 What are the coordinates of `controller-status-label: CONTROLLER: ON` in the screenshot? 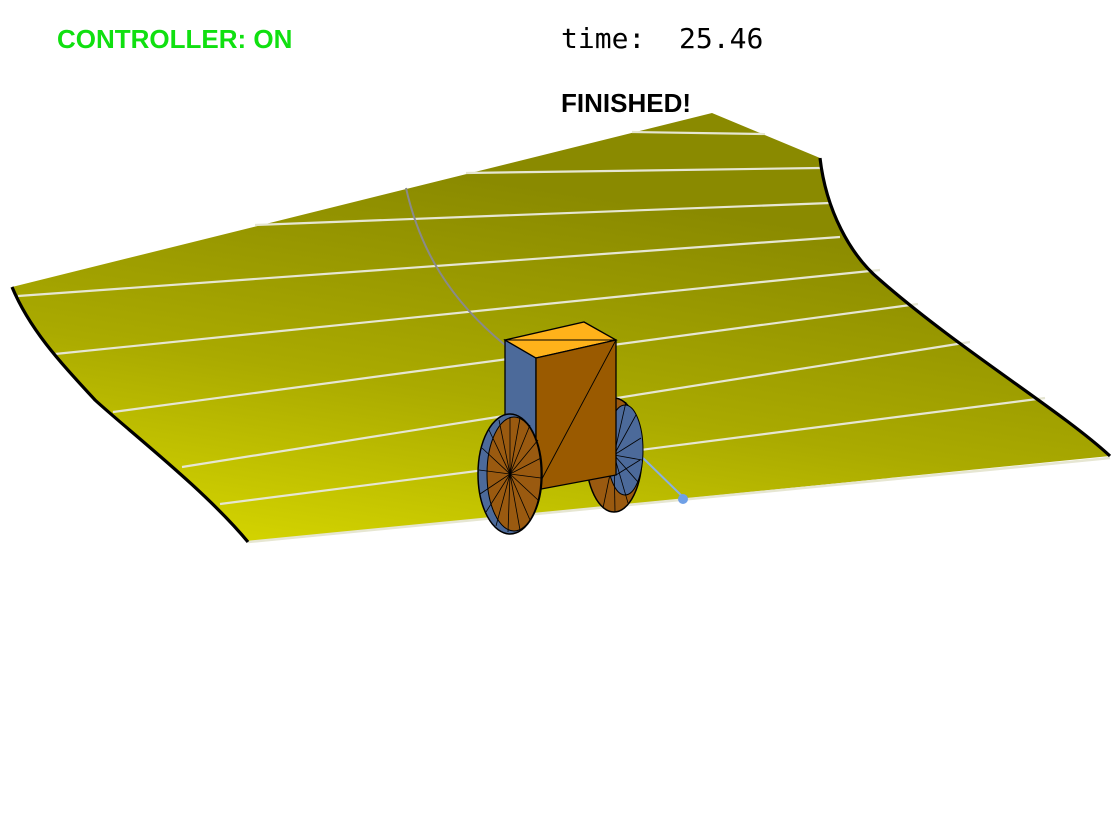 It's located at (175, 39).